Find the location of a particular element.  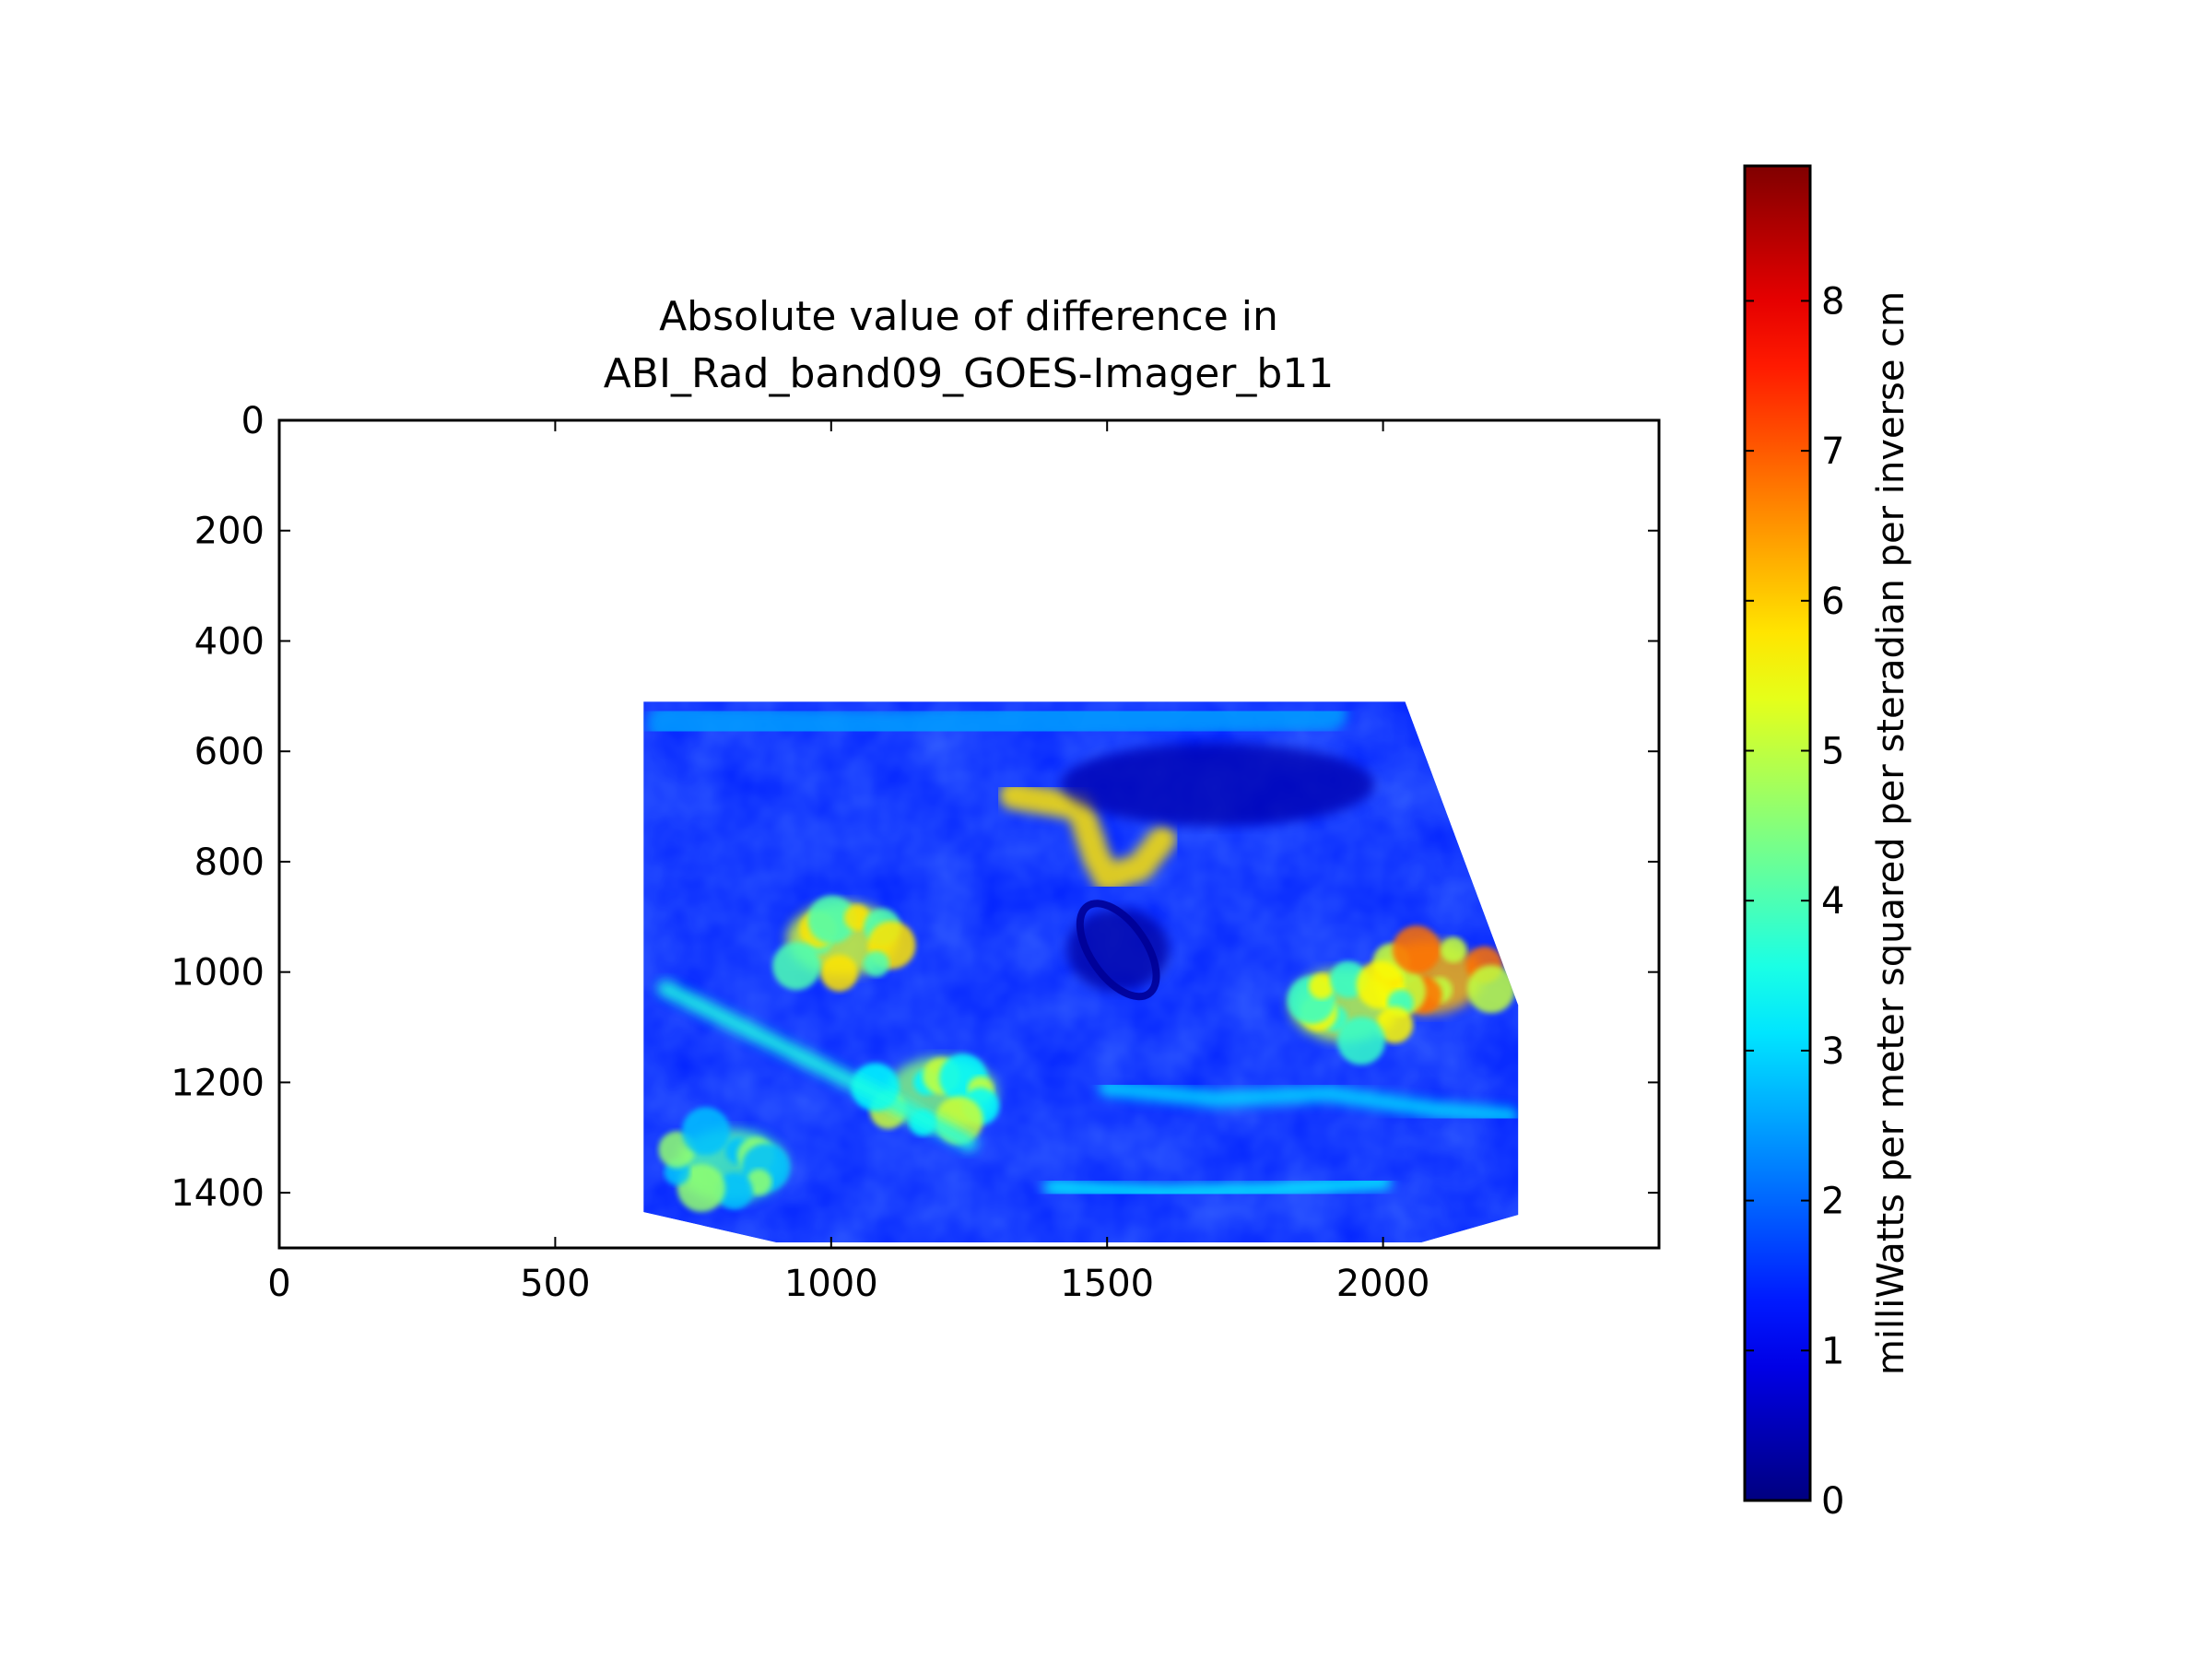

colorbar-tick-label: 4 is located at coordinates (1832, 901).